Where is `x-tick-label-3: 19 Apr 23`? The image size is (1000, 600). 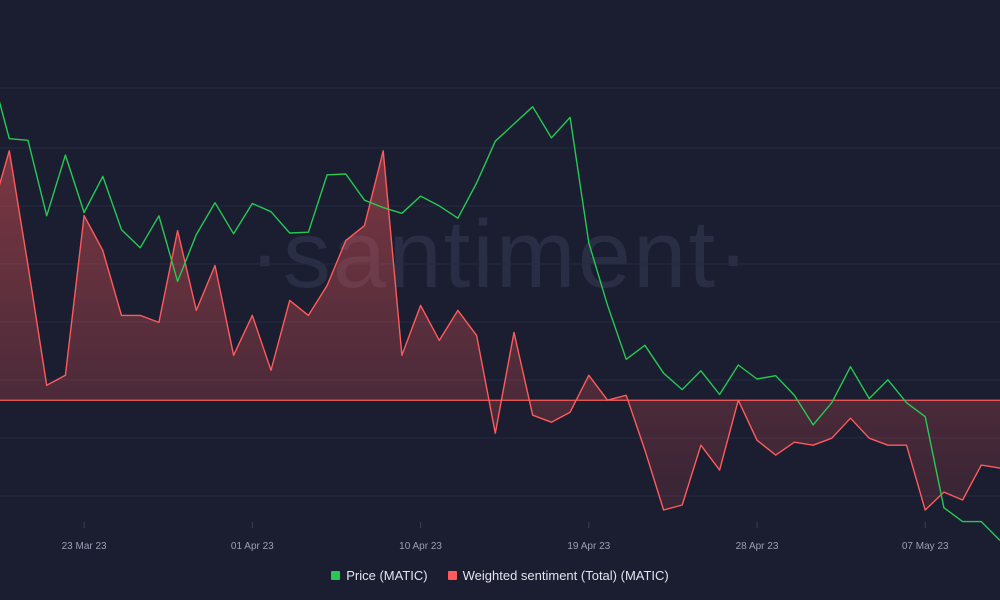 x-tick-label-3: 19 Apr 23 is located at coordinates (588, 546).